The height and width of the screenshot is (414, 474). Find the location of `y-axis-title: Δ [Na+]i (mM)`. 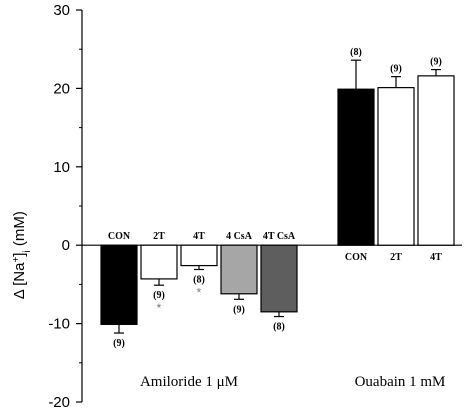

y-axis-title: Δ [Na+]i (mM) is located at coordinates (22, 255).